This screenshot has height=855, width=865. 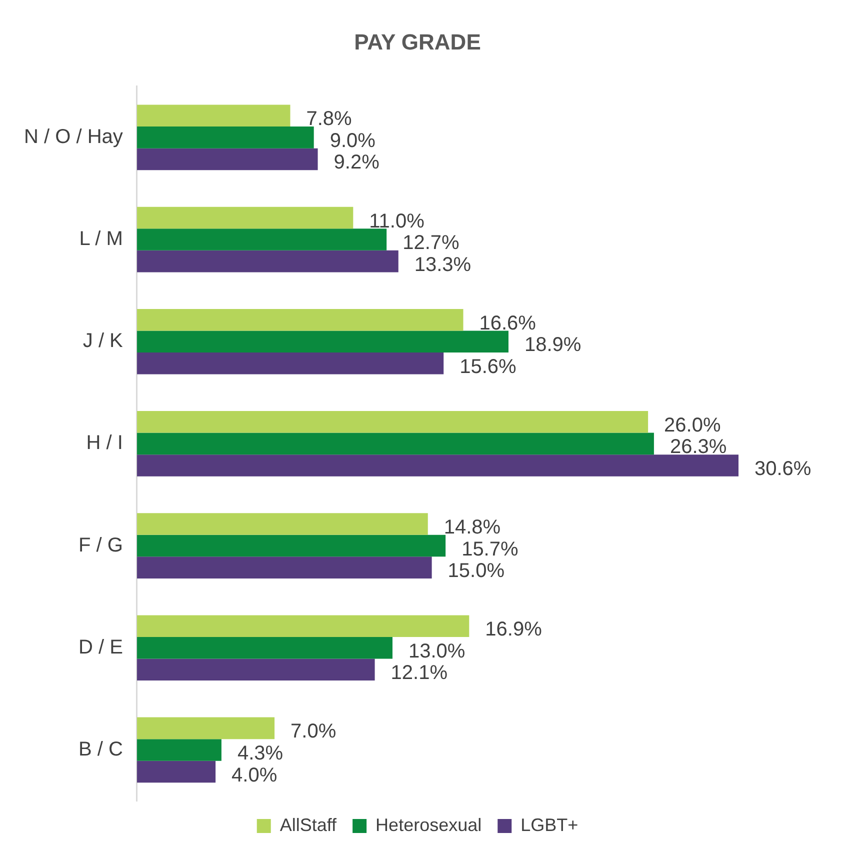 What do you see at coordinates (490, 549) in the screenshot?
I see `data-label: 15.7%` at bounding box center [490, 549].